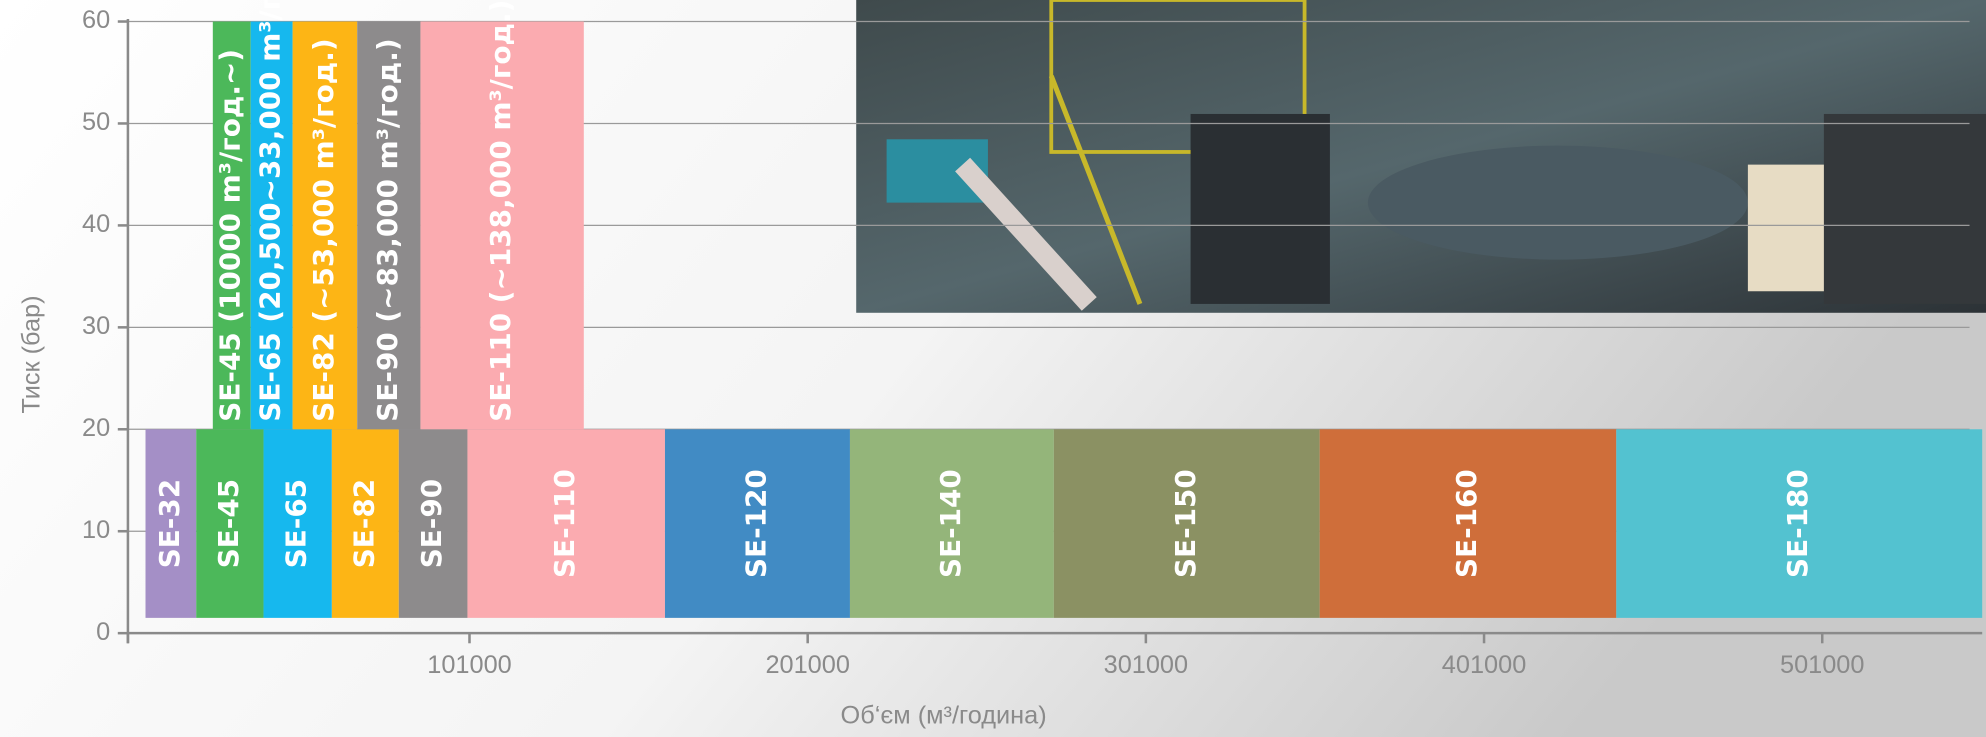  What do you see at coordinates (96, 428) in the screenshot?
I see `y-tick-label: 20` at bounding box center [96, 428].